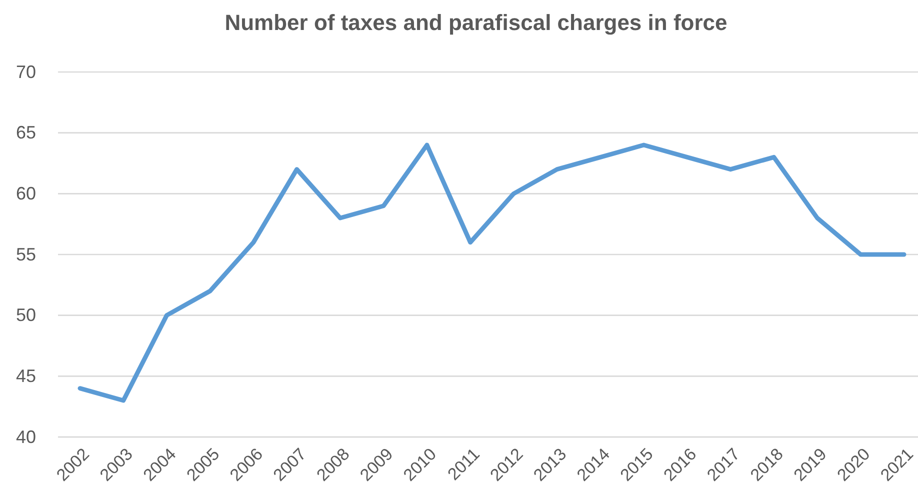  What do you see at coordinates (26, 376) in the screenshot?
I see `y-tick-label: 45` at bounding box center [26, 376].